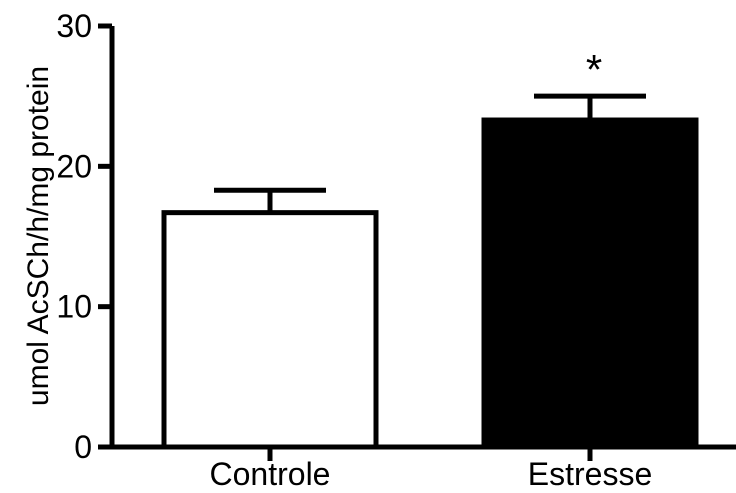 Image resolution: width=736 pixels, height=493 pixels. What do you see at coordinates (74, 166) in the screenshot?
I see `y-tick-label: 20` at bounding box center [74, 166].